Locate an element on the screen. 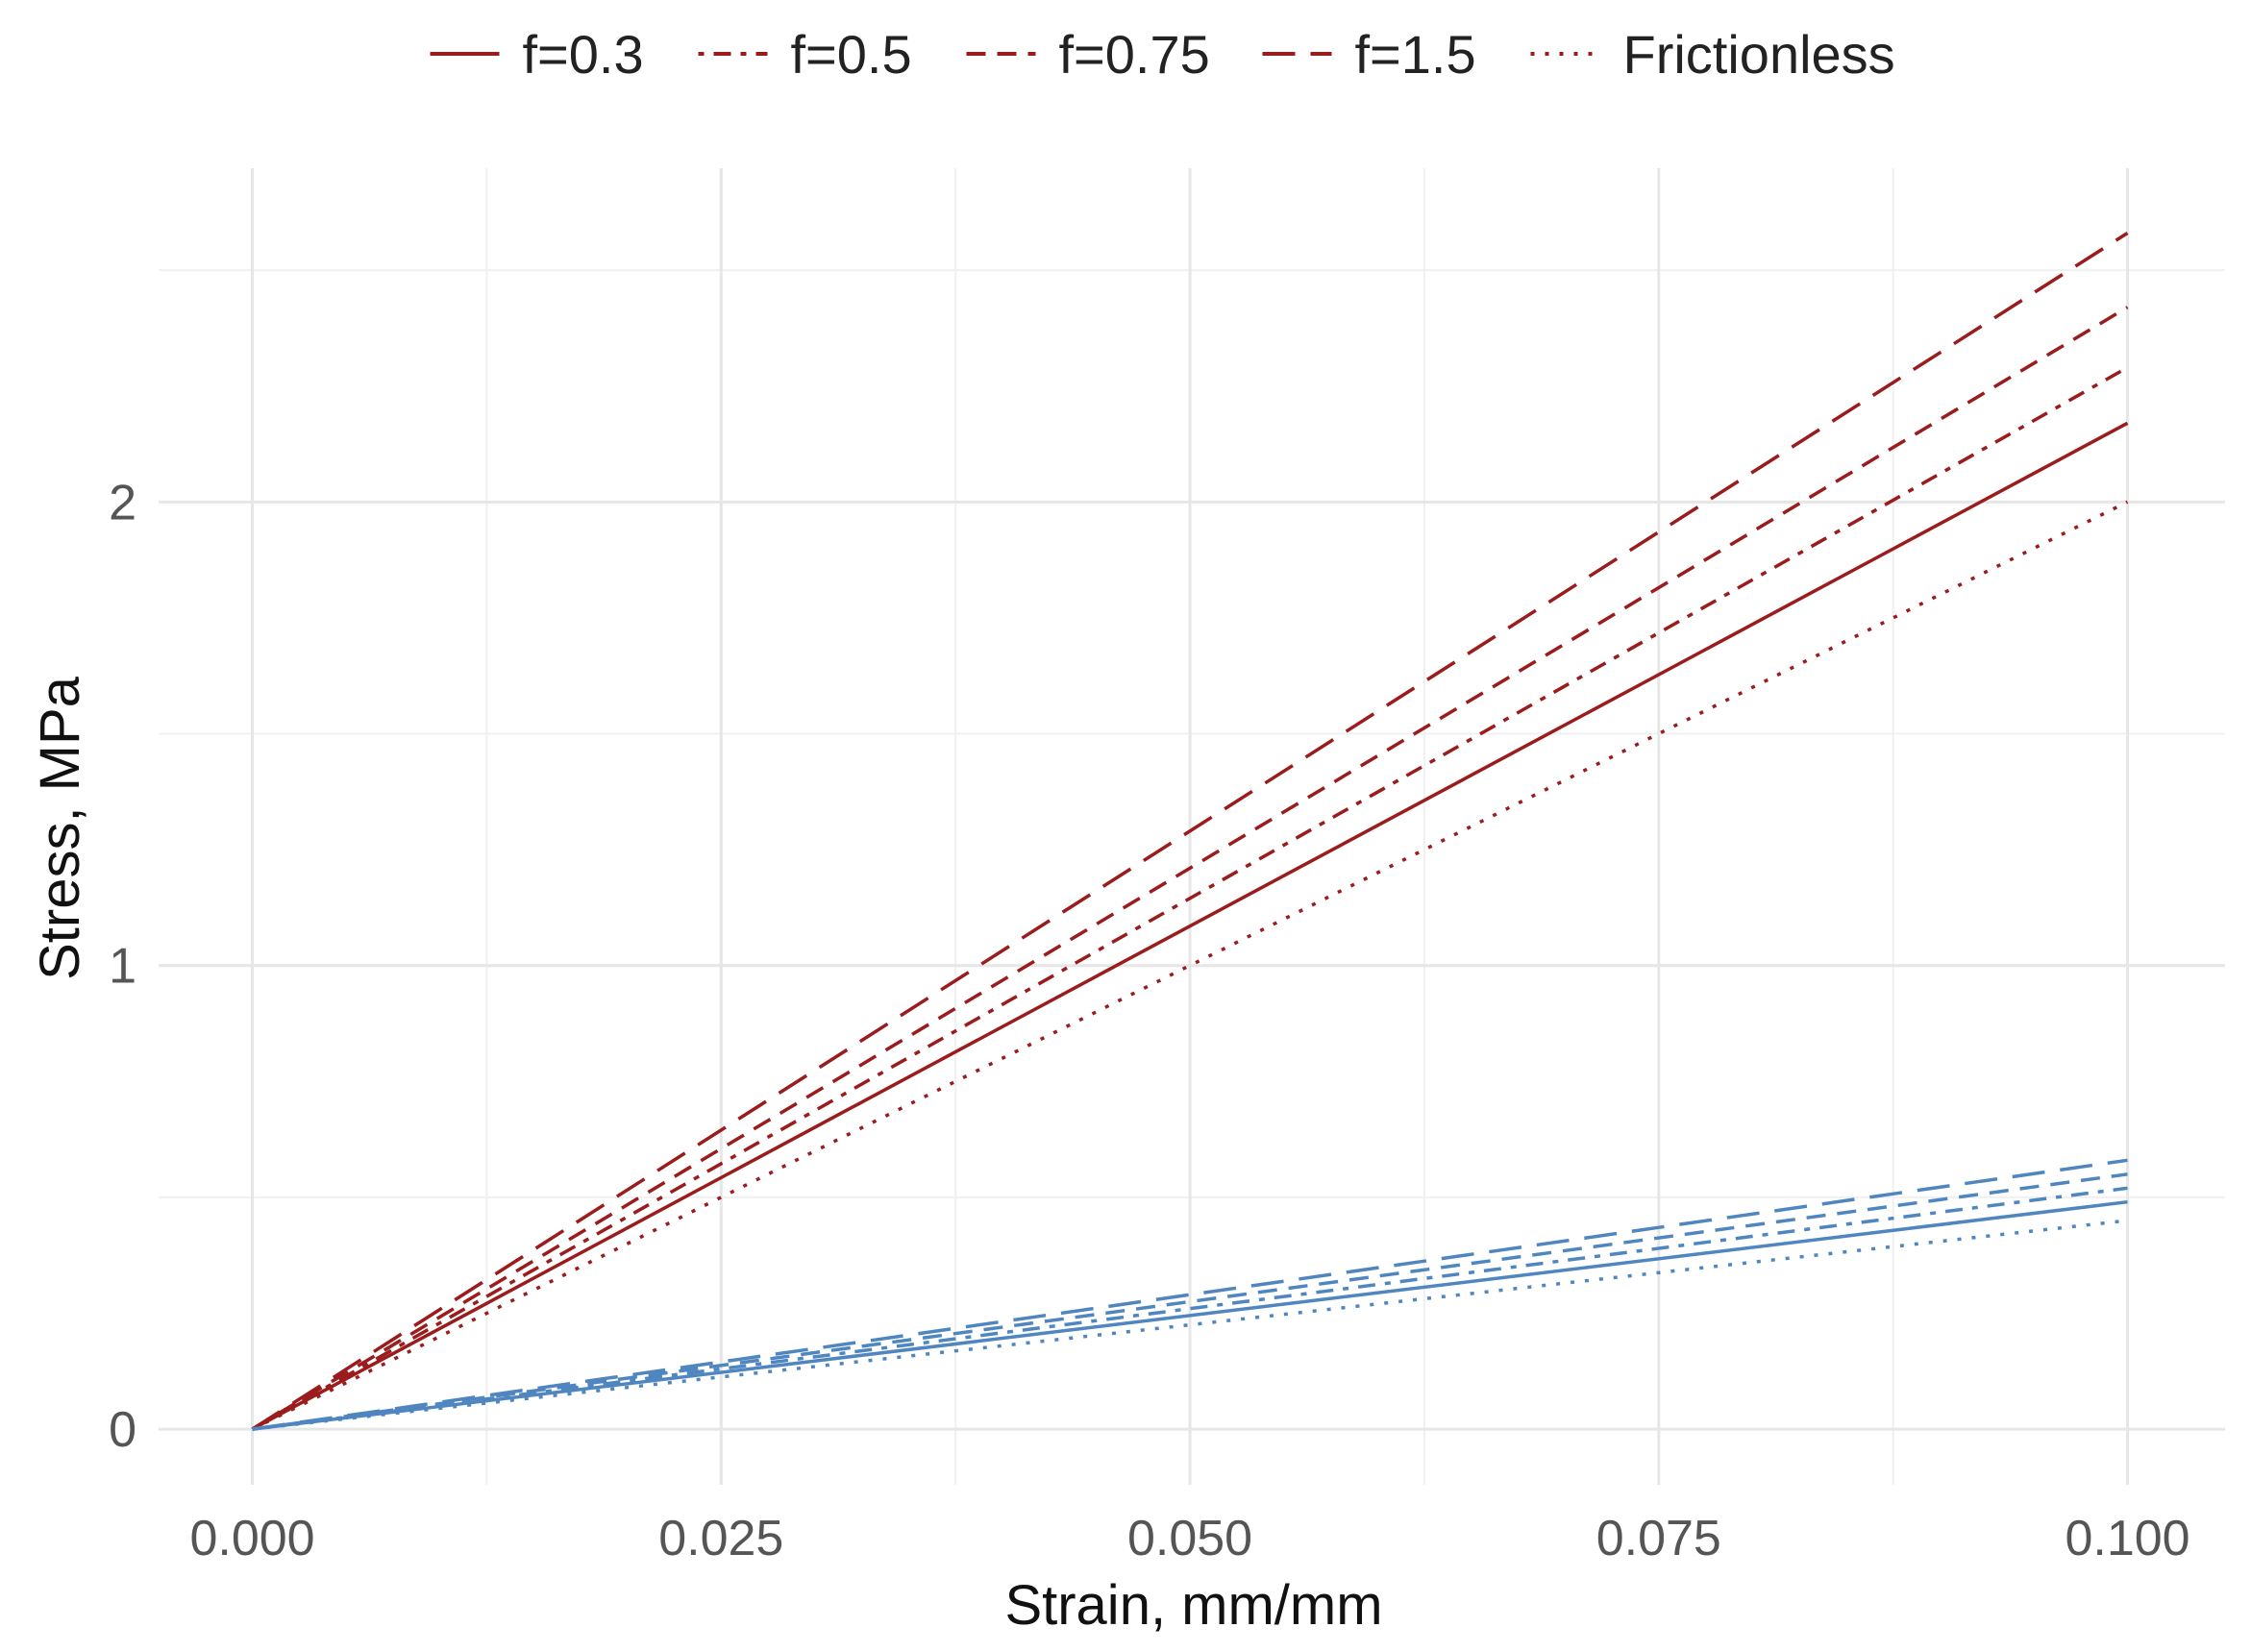 This screenshot has width=2251, height=1652. y-tick-label: 2 is located at coordinates (122, 502).